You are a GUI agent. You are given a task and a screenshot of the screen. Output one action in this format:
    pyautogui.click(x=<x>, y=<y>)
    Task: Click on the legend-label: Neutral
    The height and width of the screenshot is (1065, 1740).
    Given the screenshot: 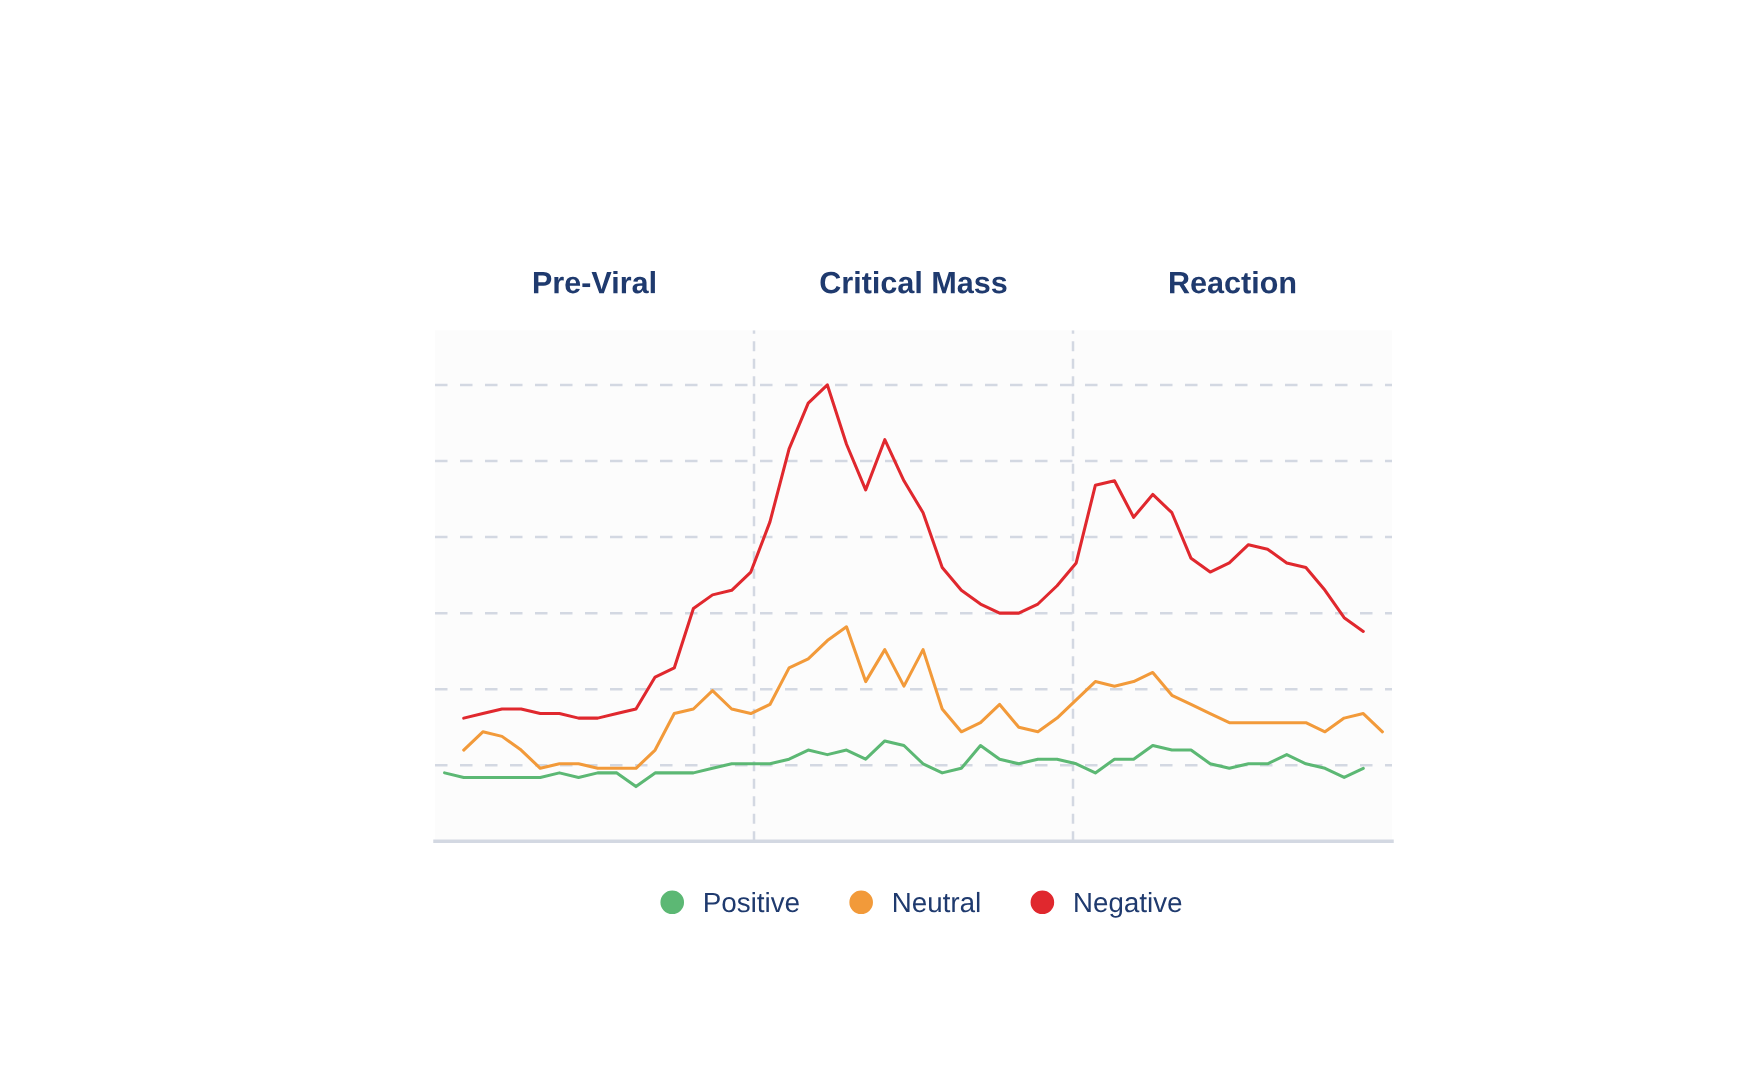 What is the action you would take?
    pyautogui.click(x=936, y=902)
    